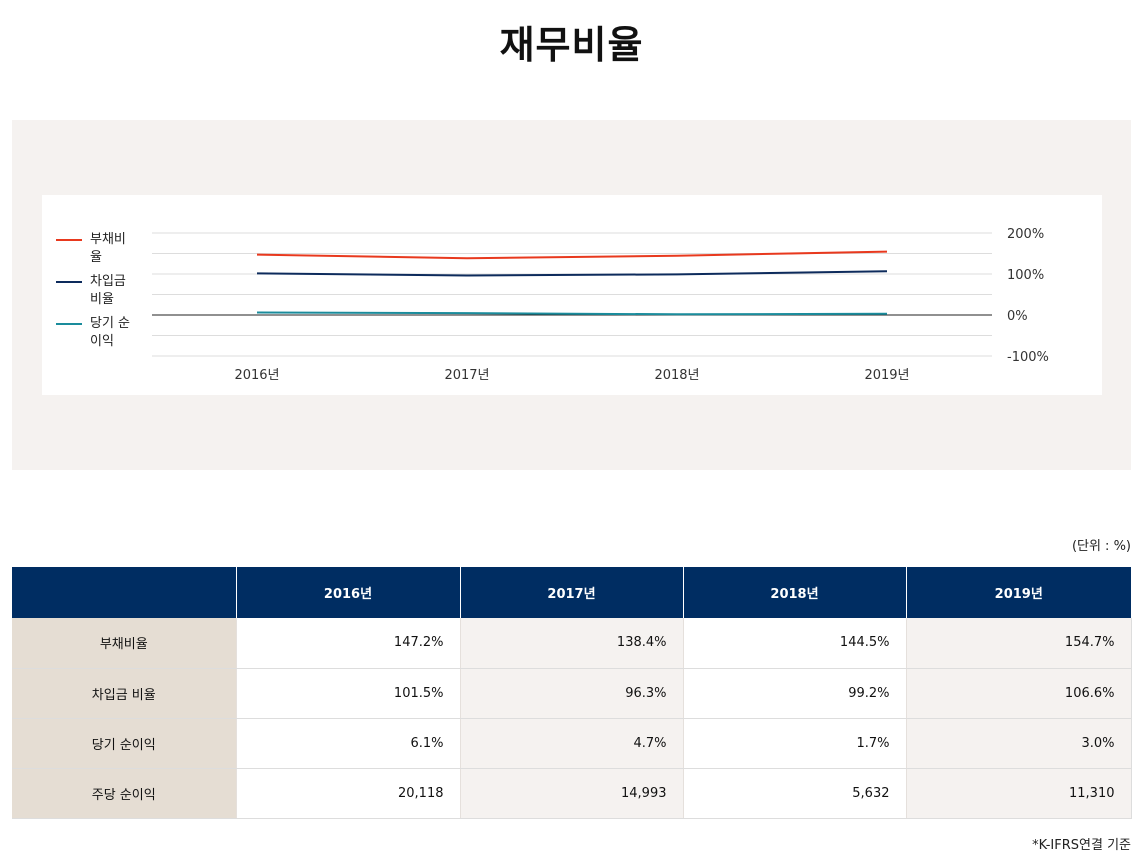 The image size is (1143, 857). Describe the element at coordinates (124, 643) in the screenshot. I see `row-label: 부채비율` at that location.